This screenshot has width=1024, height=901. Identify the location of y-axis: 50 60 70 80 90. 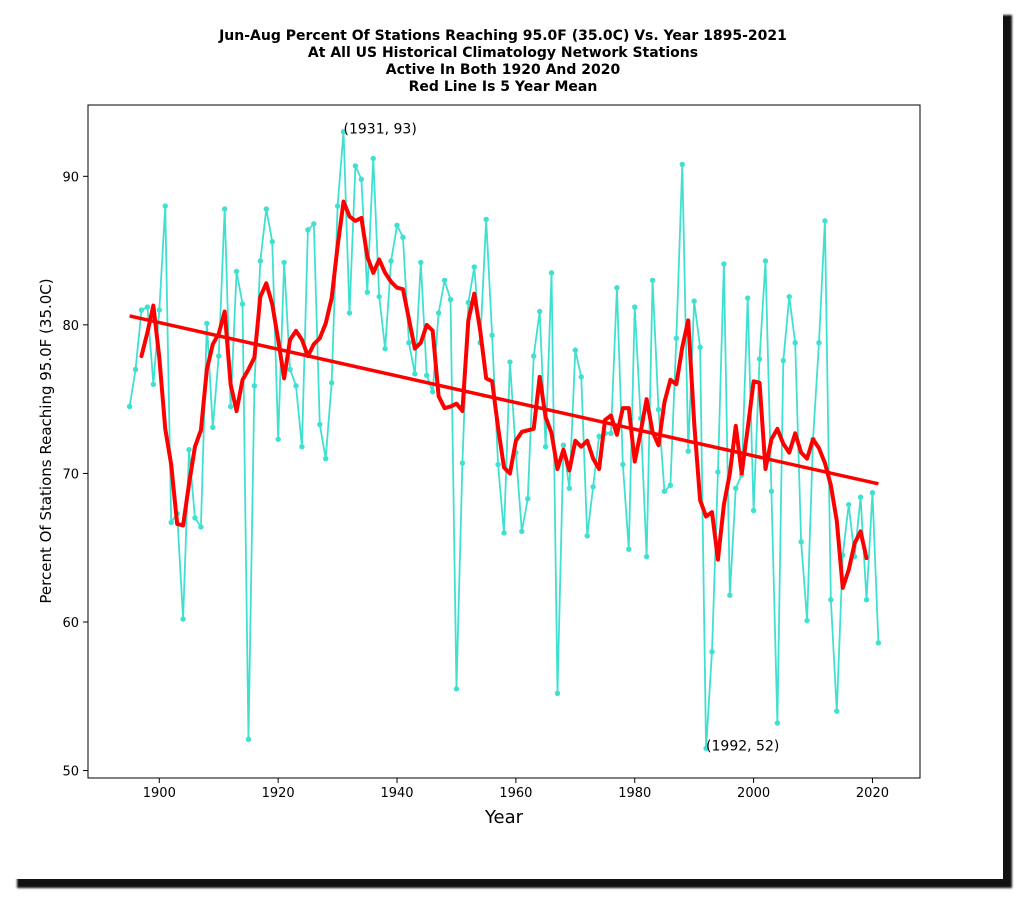
(75, 475).